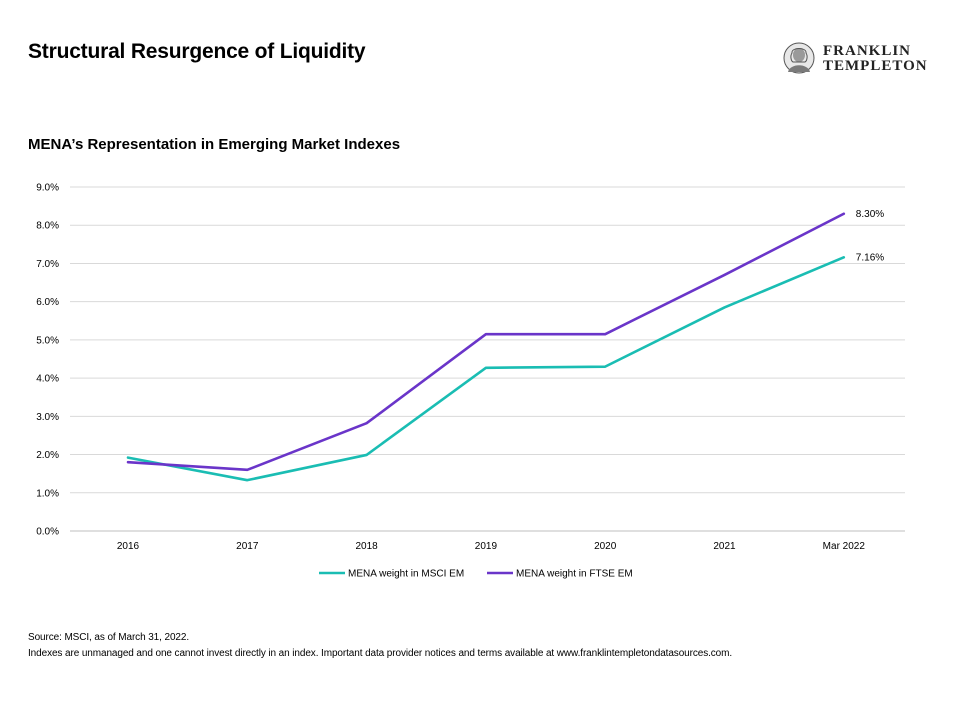  What do you see at coordinates (47, 532) in the screenshot?
I see `y-tick-label: 0.0%` at bounding box center [47, 532].